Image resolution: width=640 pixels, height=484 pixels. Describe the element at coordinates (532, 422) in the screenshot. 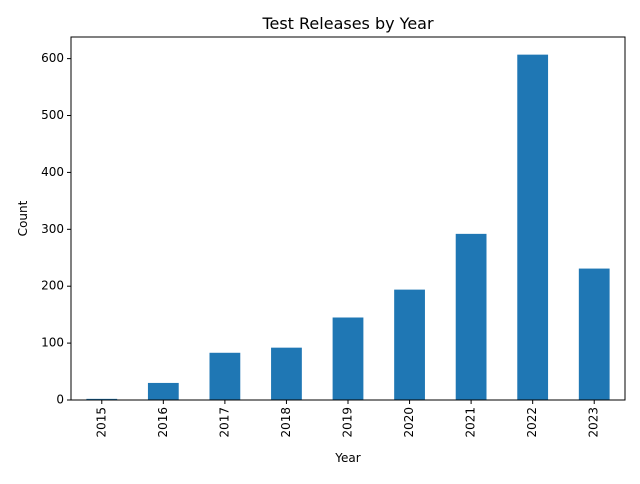

I see `x-tick-label: 2022` at that location.